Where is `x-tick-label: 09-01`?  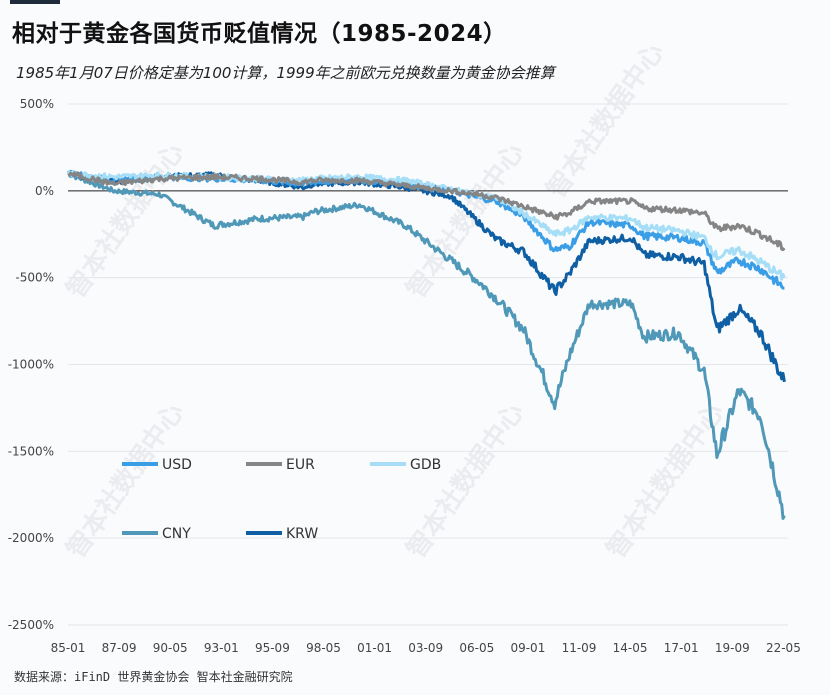
x-tick-label: 09-01 is located at coordinates (527, 648).